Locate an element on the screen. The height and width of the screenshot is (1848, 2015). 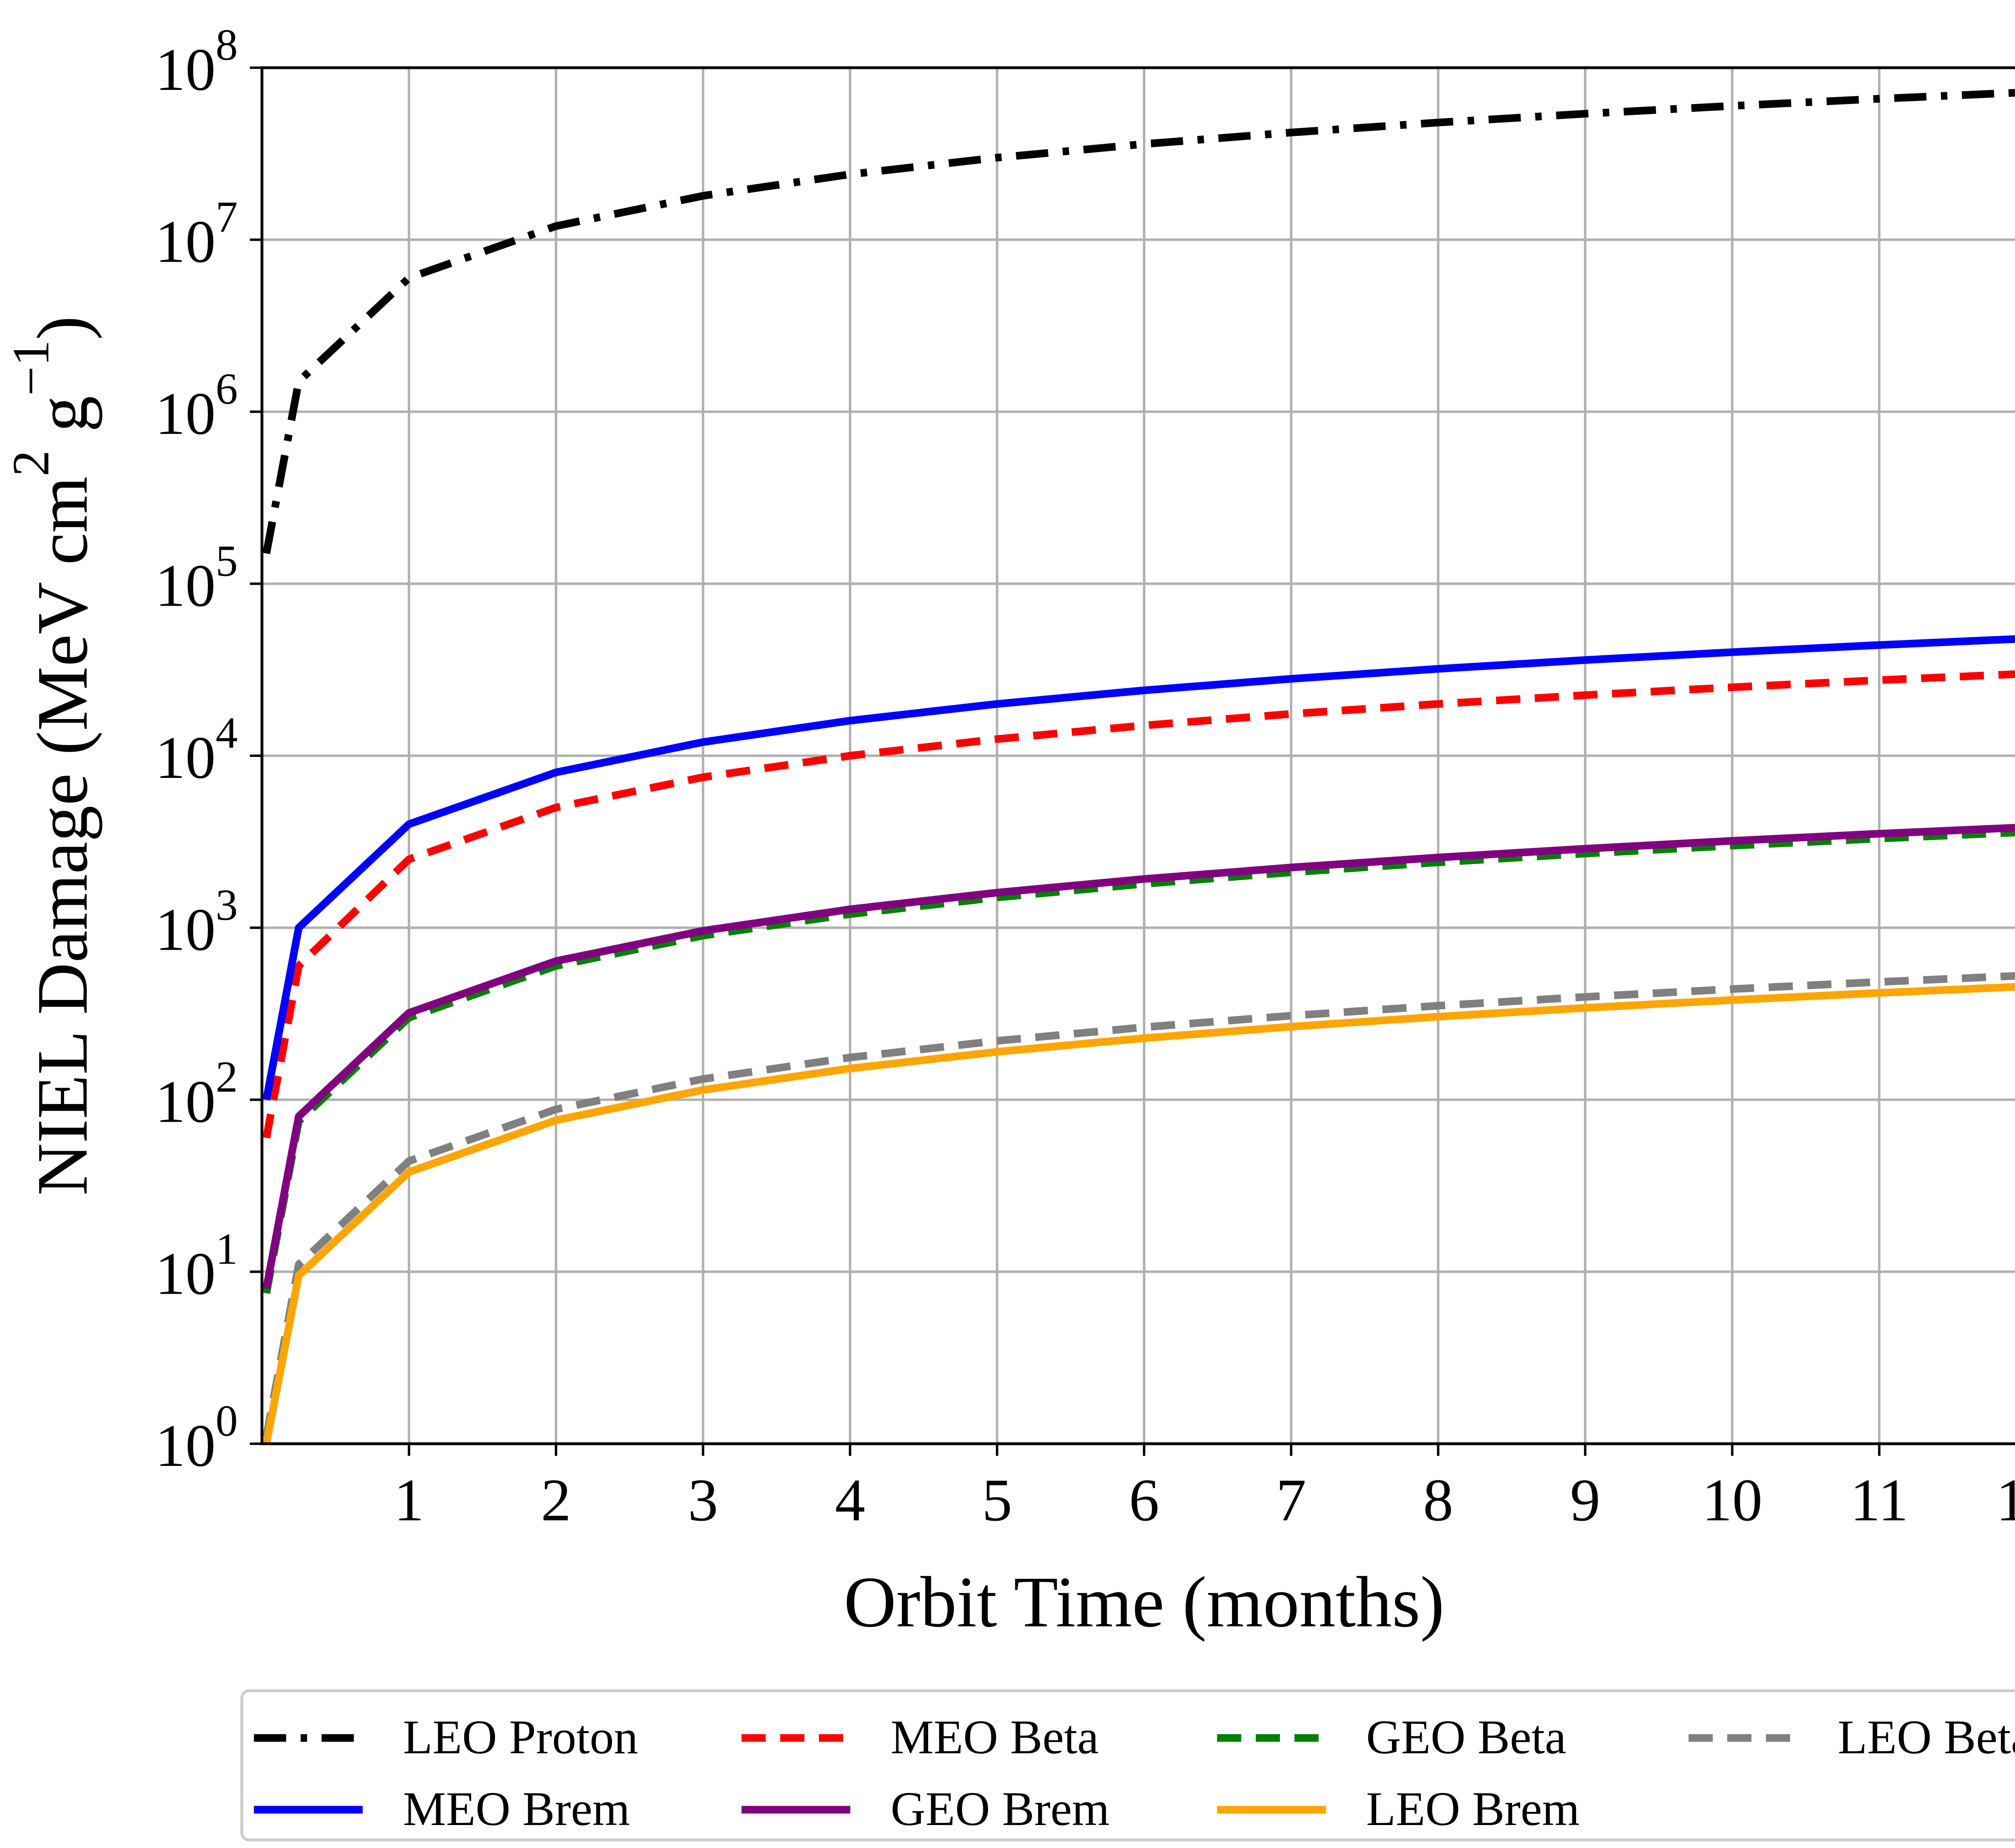
x-tick-label: 4 is located at coordinates (850, 1500).